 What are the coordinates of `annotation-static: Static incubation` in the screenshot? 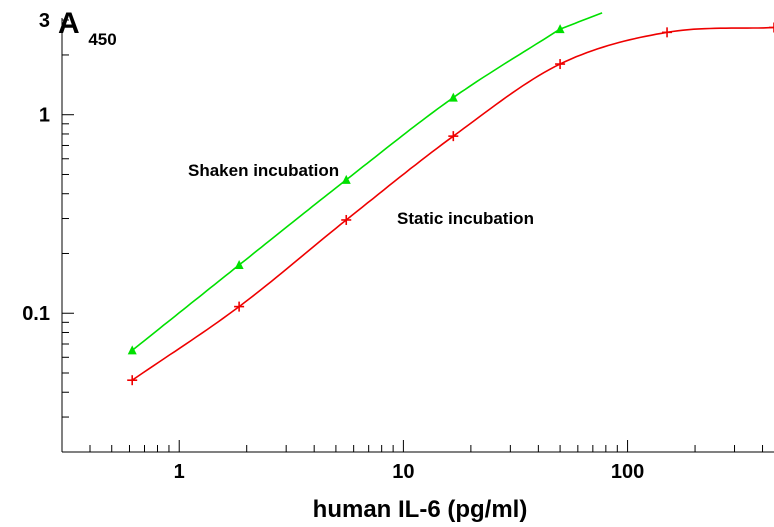 It's located at (465, 218).